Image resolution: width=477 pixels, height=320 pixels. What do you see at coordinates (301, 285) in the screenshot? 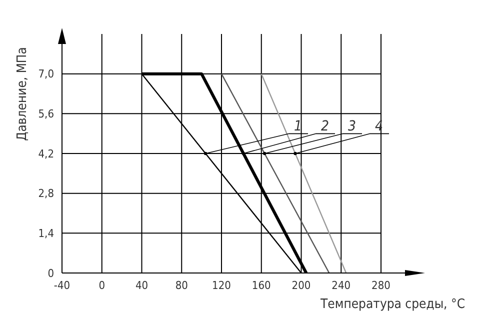
I see `x-tick-label: 200` at bounding box center [301, 285].